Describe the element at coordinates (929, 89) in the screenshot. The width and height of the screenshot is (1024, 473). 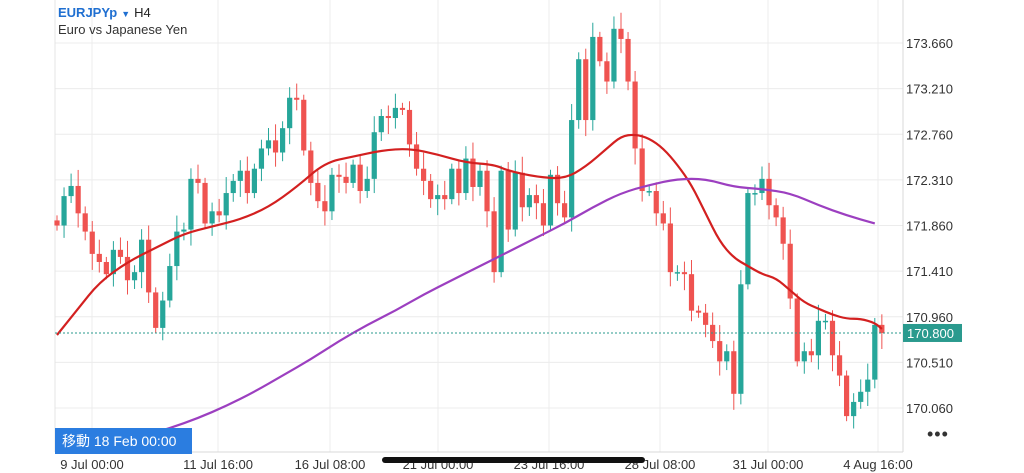
I see `y-tick-label: 173.210` at that location.